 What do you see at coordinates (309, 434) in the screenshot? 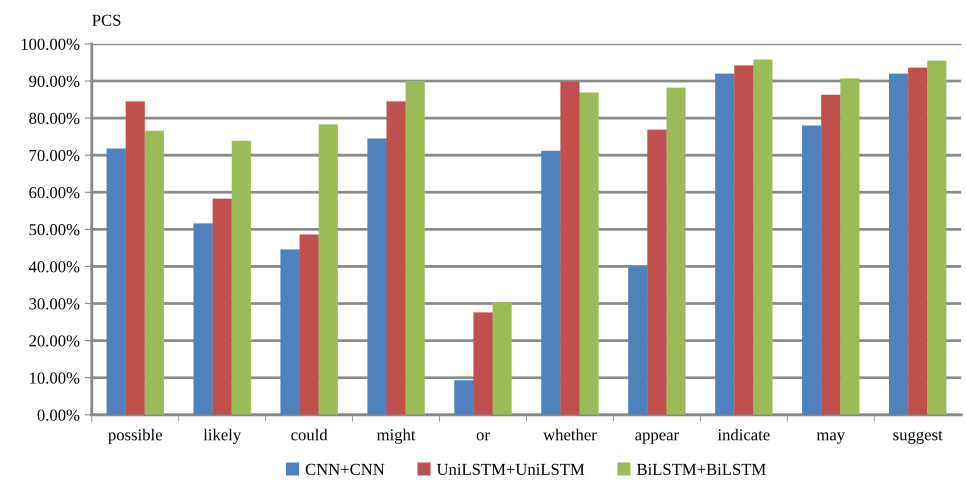
I see `x-tick-label: could` at bounding box center [309, 434].